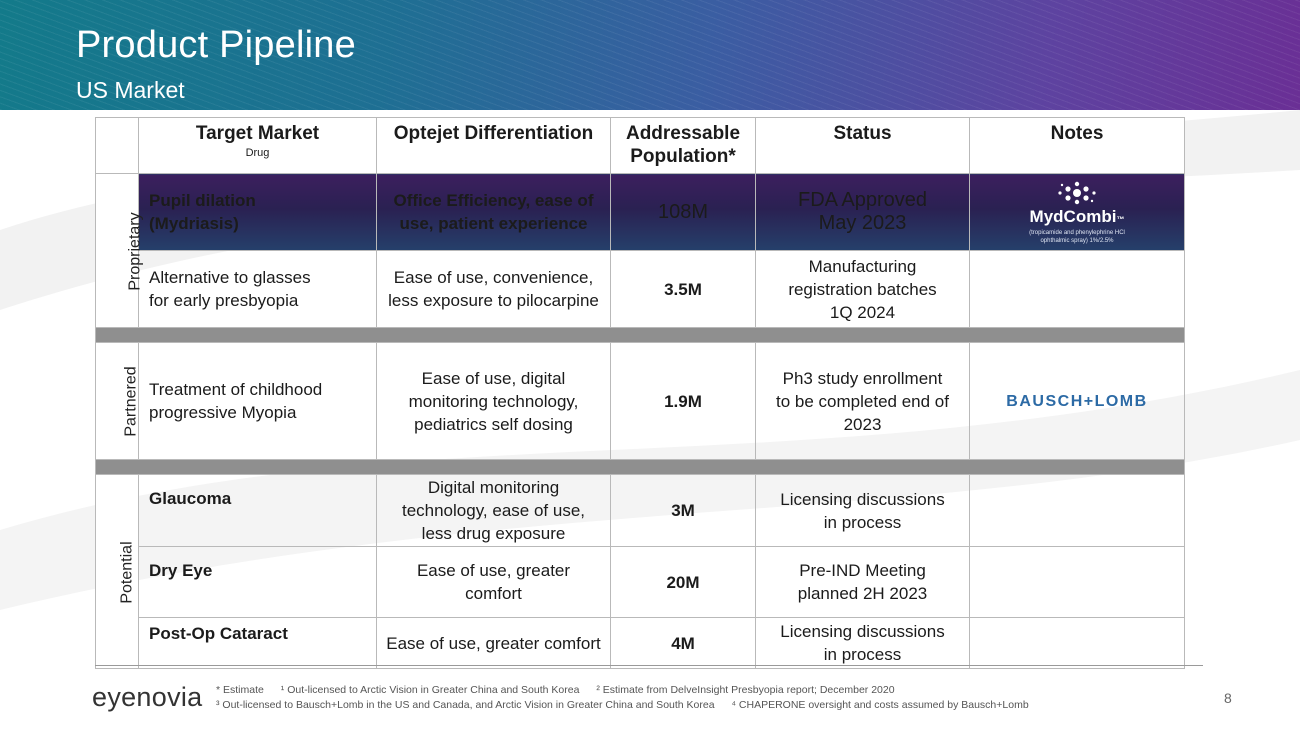 The height and width of the screenshot is (731, 1300). I want to click on cell-notes-bausch: BAUSCH+LOMB, so click(1077, 401).